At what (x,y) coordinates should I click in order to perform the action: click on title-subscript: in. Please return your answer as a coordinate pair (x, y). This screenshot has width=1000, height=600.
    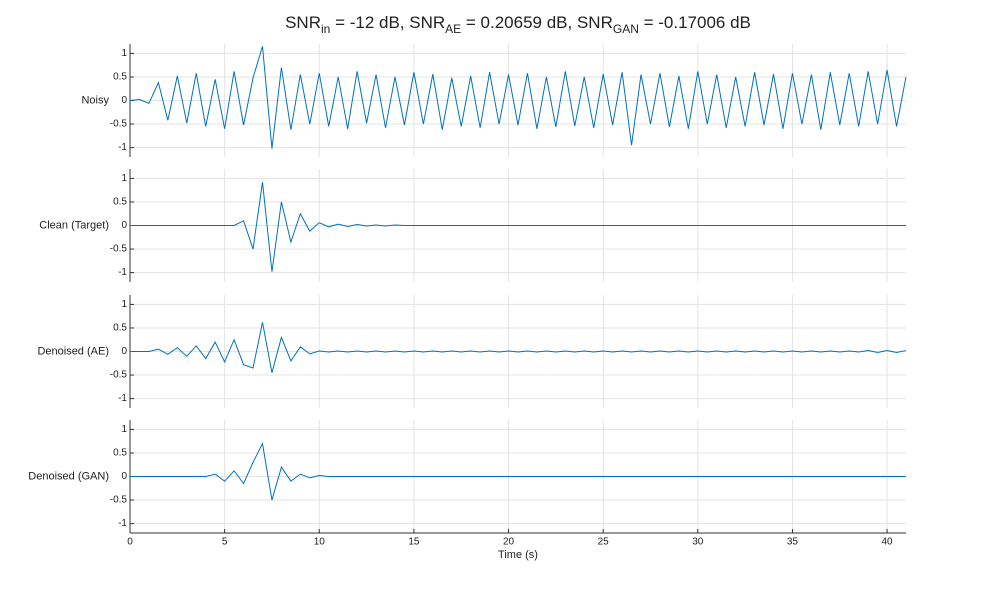
    Looking at the image, I should click on (325, 29).